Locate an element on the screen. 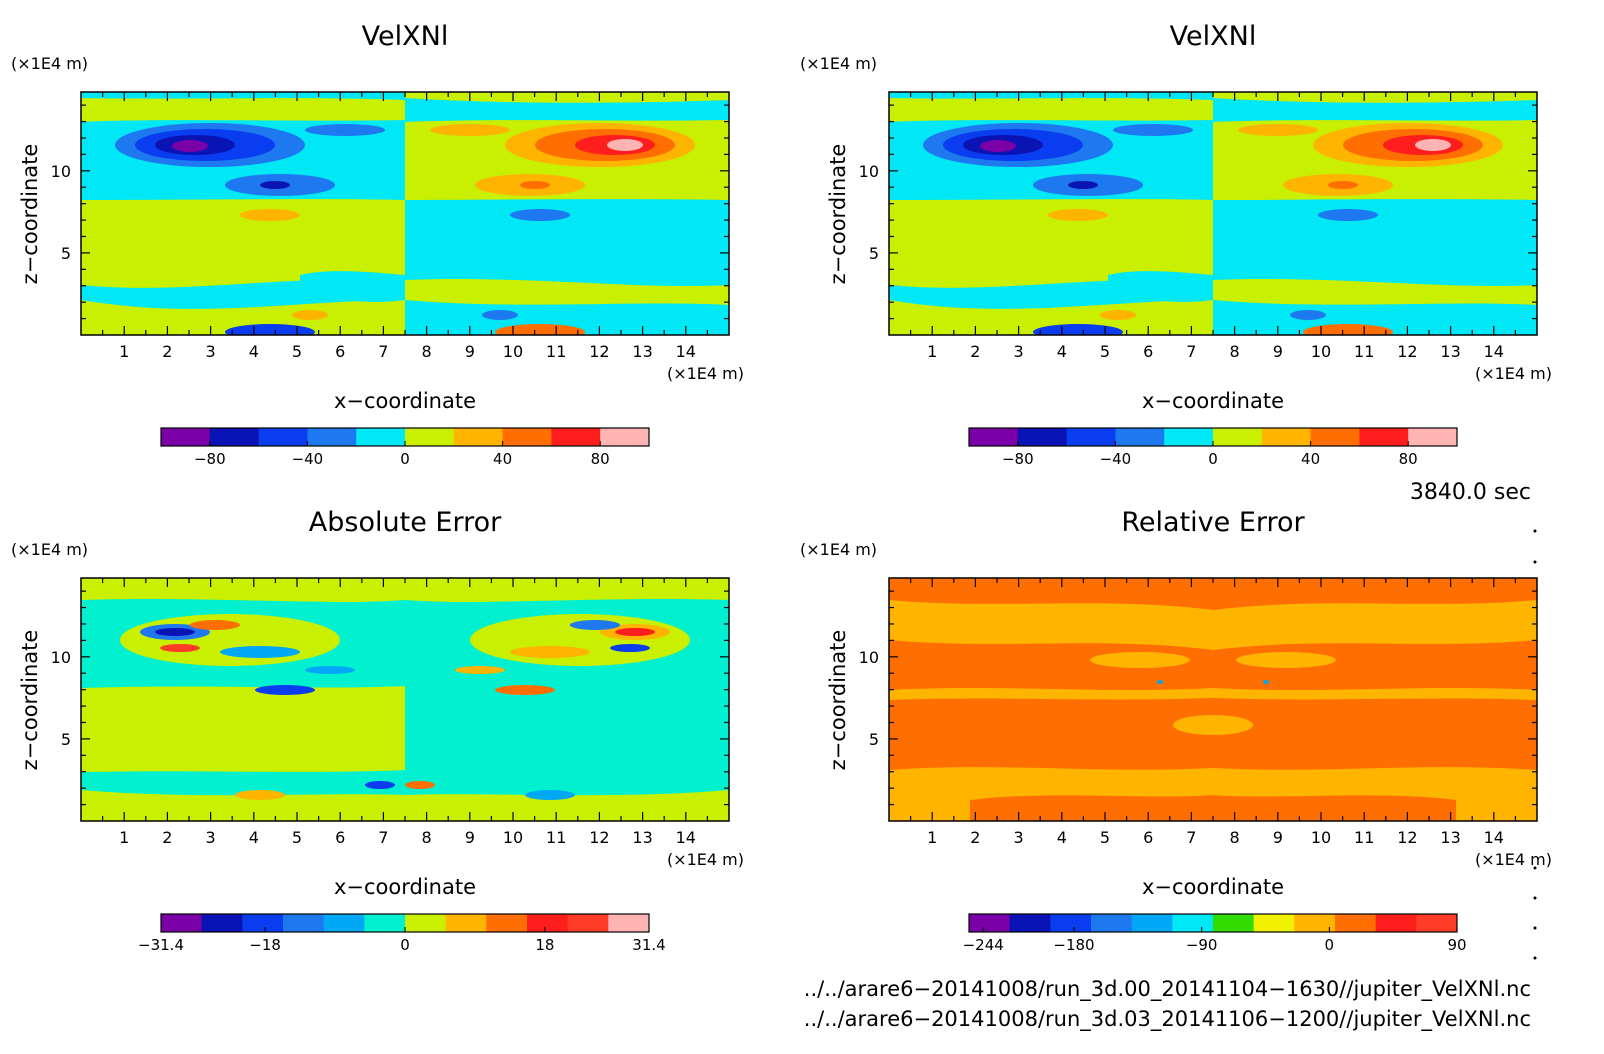  y-unit-label: (×1E4 m) is located at coordinates (838, 549).